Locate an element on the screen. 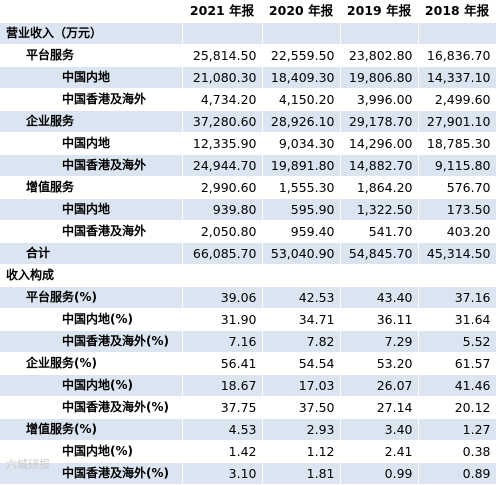 The width and height of the screenshot is (498, 485). cell-value: 2,990.60 is located at coordinates (222, 187).